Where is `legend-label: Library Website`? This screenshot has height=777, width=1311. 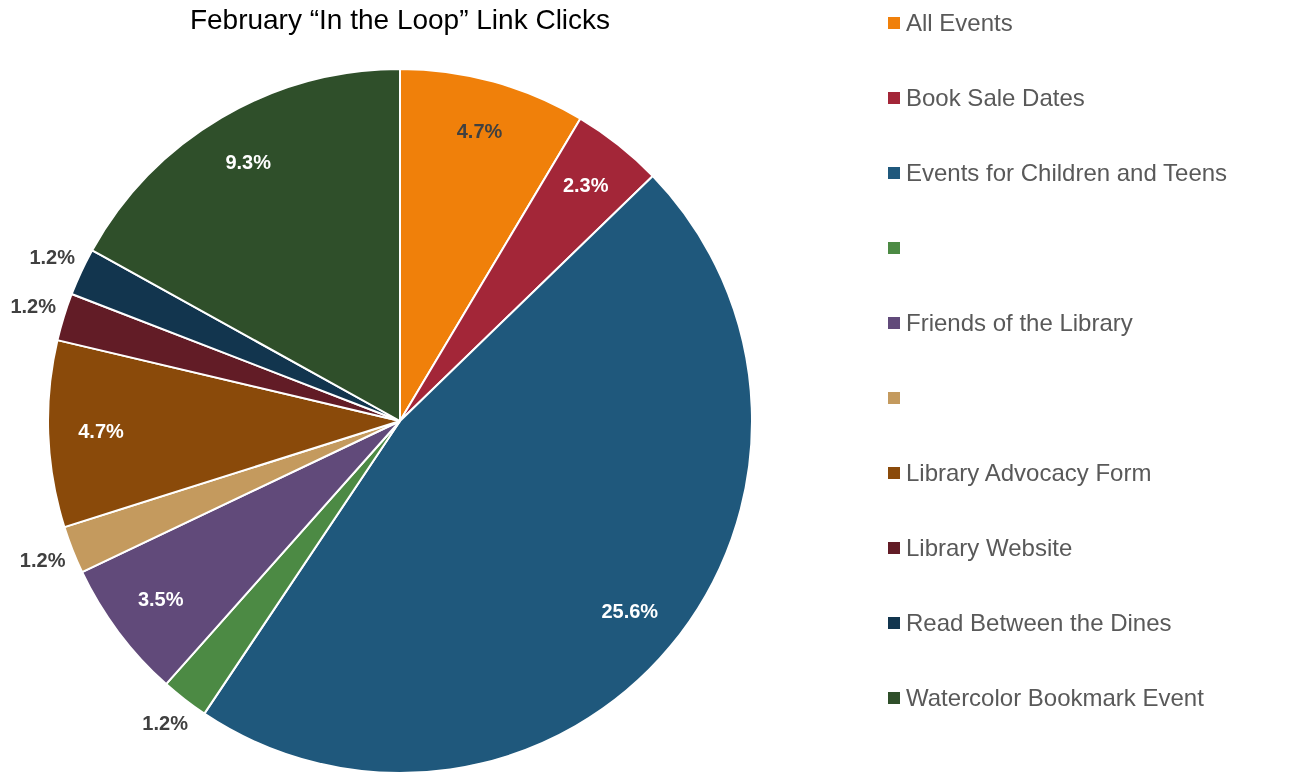 legend-label: Library Website is located at coordinates (989, 548).